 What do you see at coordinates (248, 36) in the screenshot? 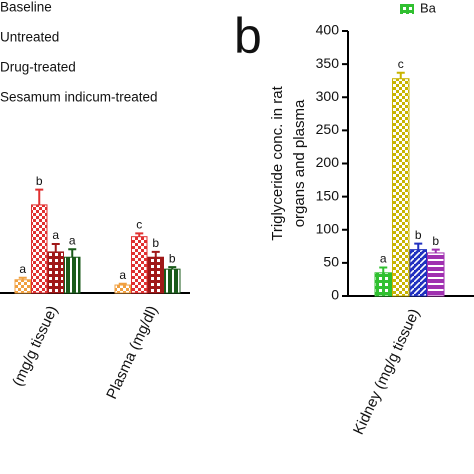
I see `panel-label: b` at bounding box center [248, 36].